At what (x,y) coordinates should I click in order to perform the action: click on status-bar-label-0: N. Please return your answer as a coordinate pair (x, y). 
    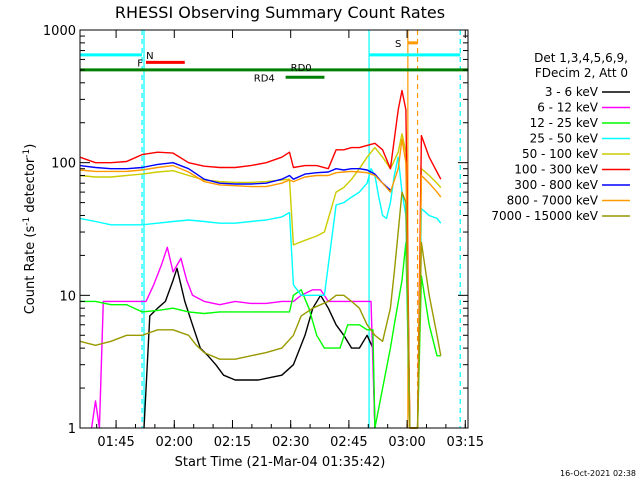
    Looking at the image, I should click on (149, 56).